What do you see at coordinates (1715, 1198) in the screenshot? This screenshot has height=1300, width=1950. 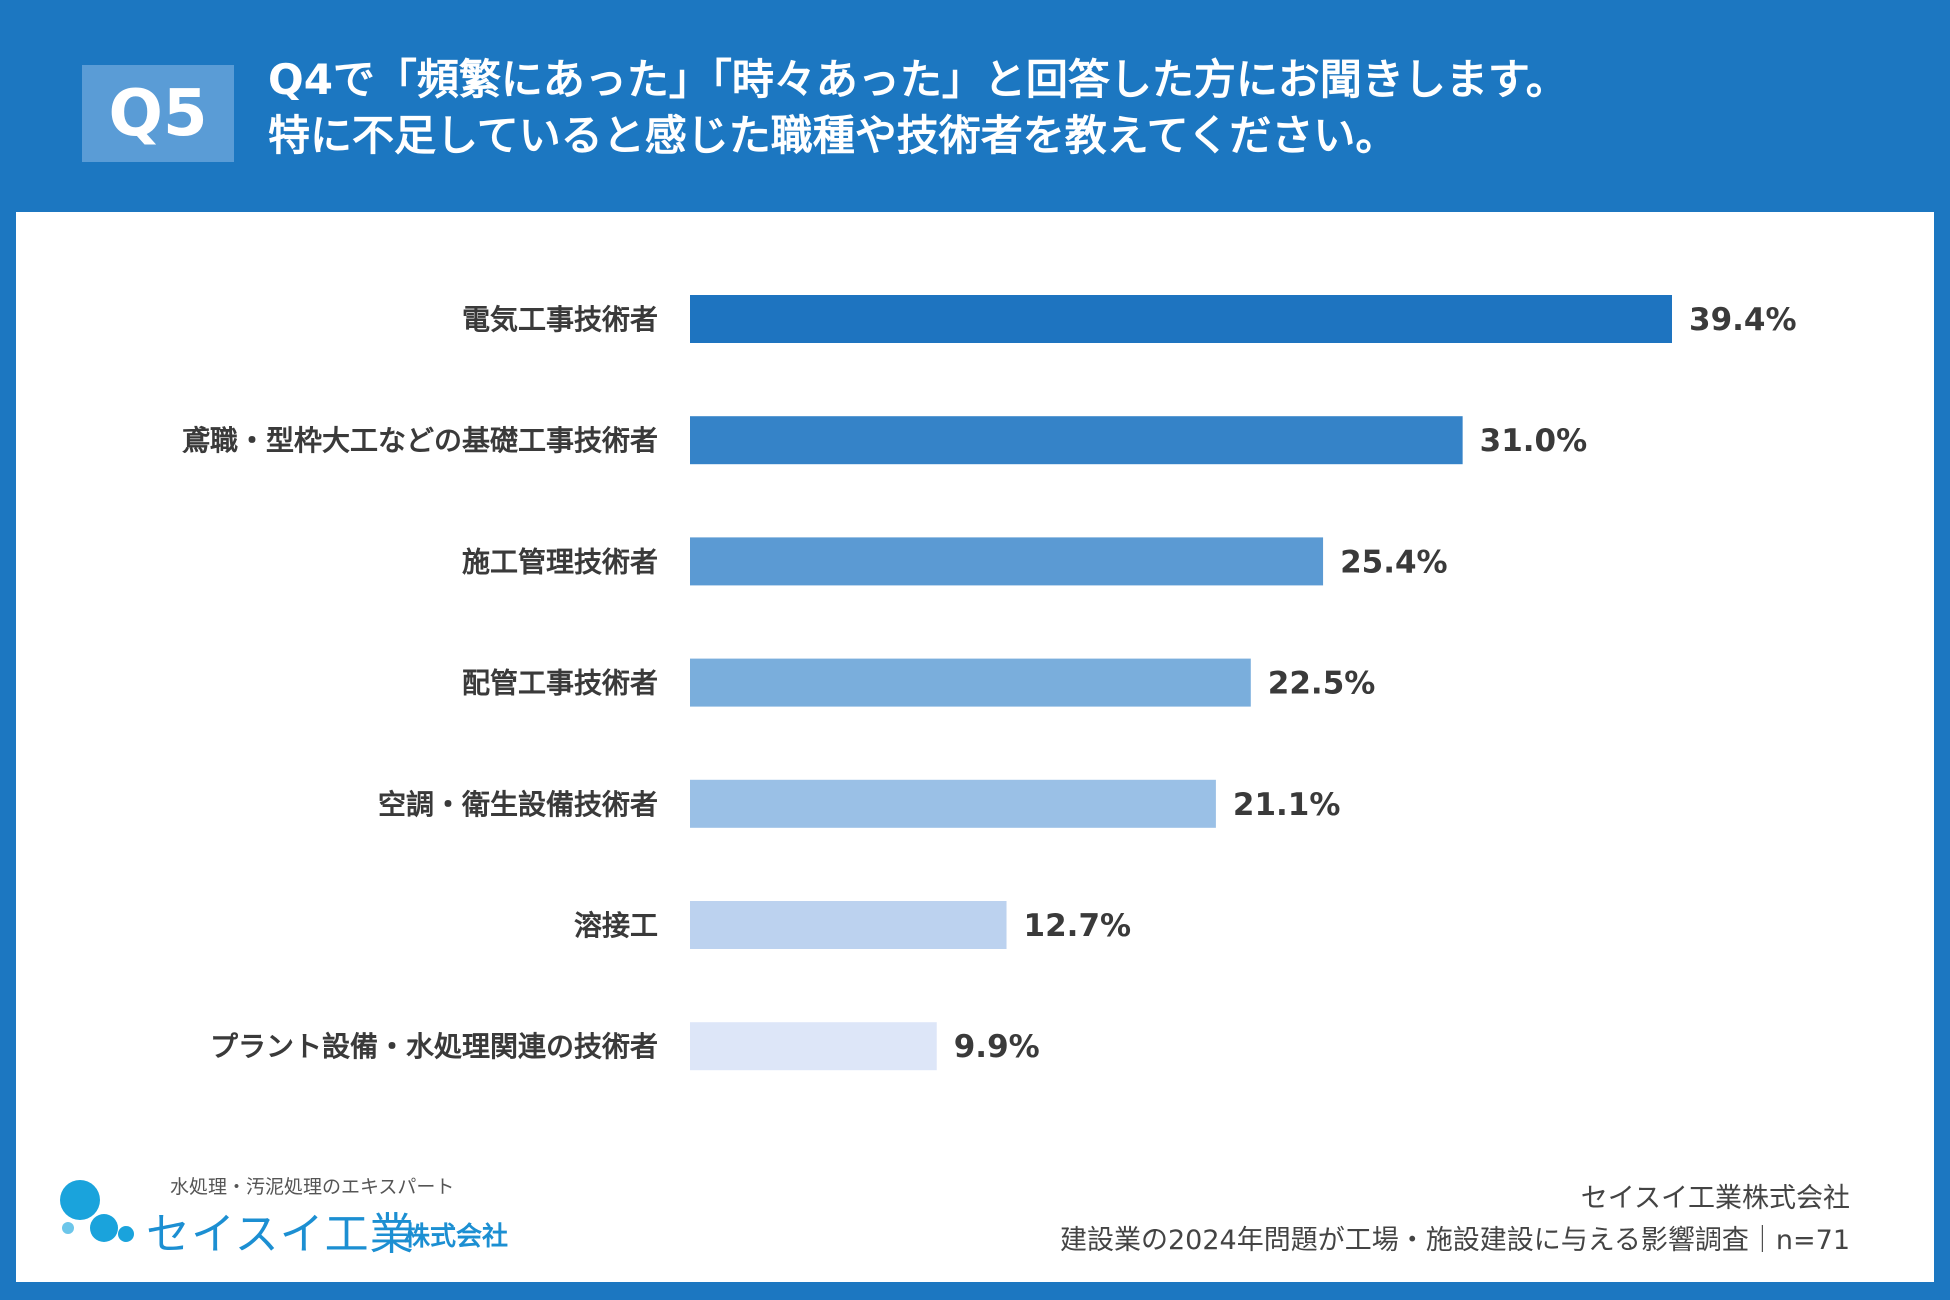 I see `footer-company: セイスイ工業株式会社` at bounding box center [1715, 1198].